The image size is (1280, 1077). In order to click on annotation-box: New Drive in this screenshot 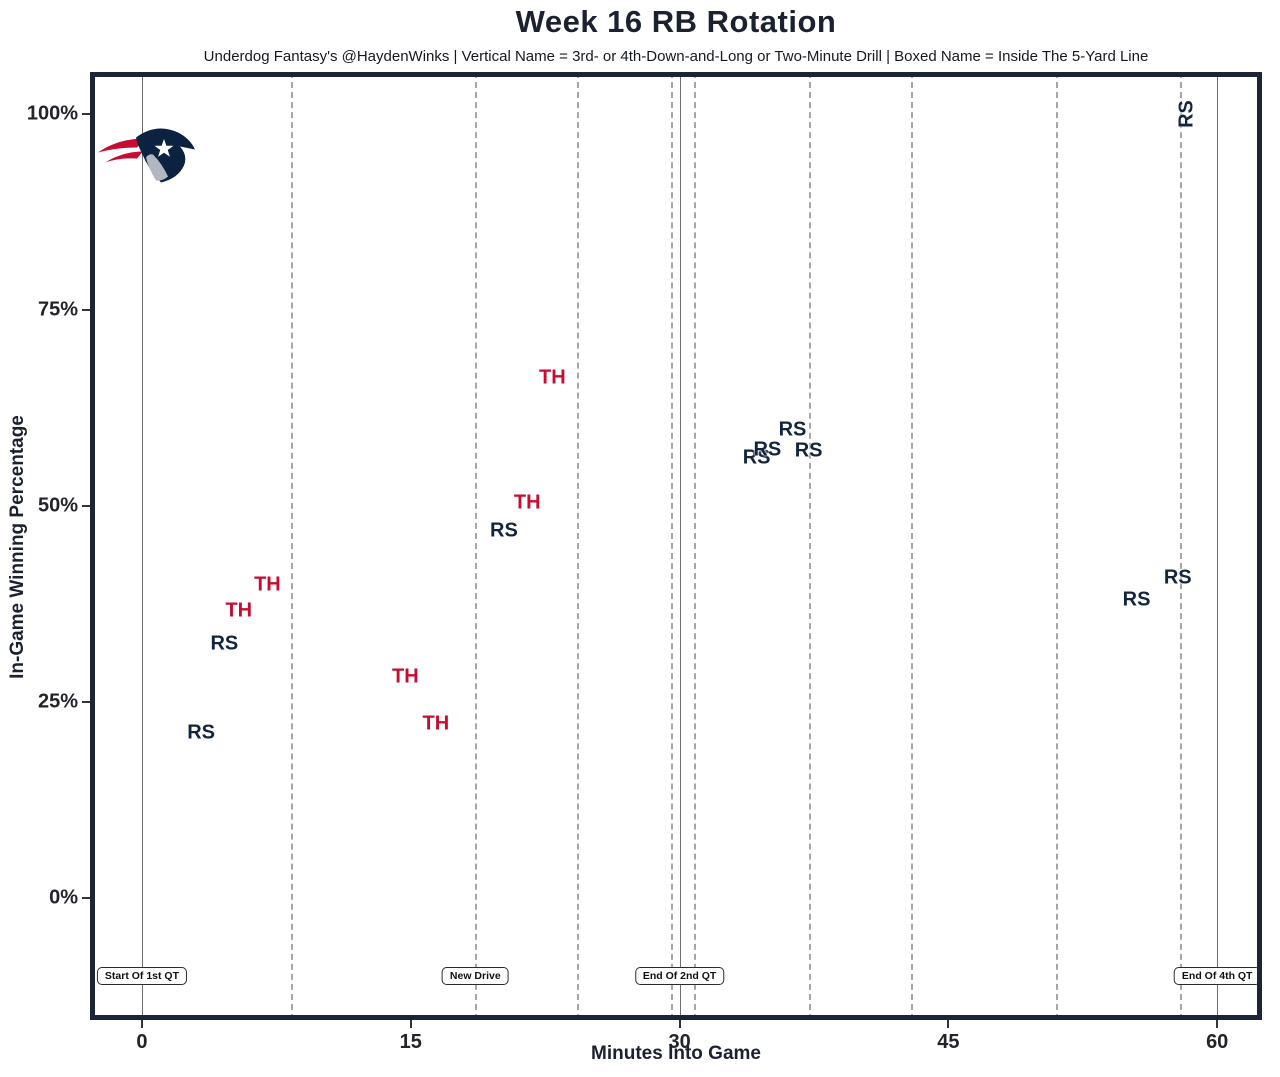, I will do `click(475, 976)`.